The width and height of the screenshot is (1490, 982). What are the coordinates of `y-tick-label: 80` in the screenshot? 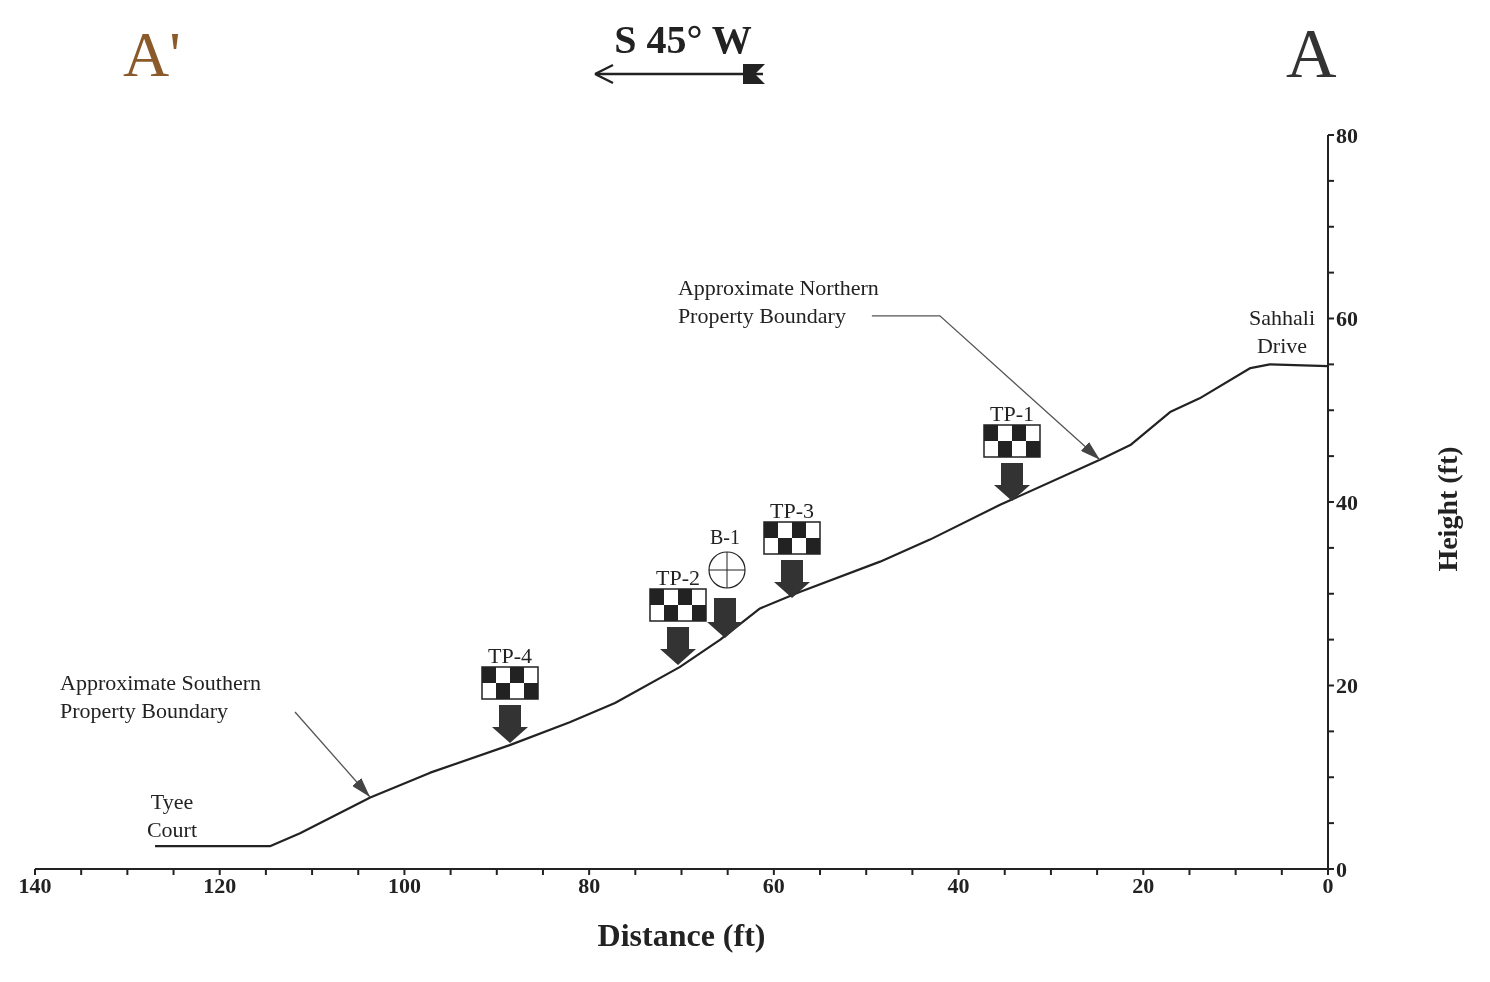 It's located at (1347, 135).